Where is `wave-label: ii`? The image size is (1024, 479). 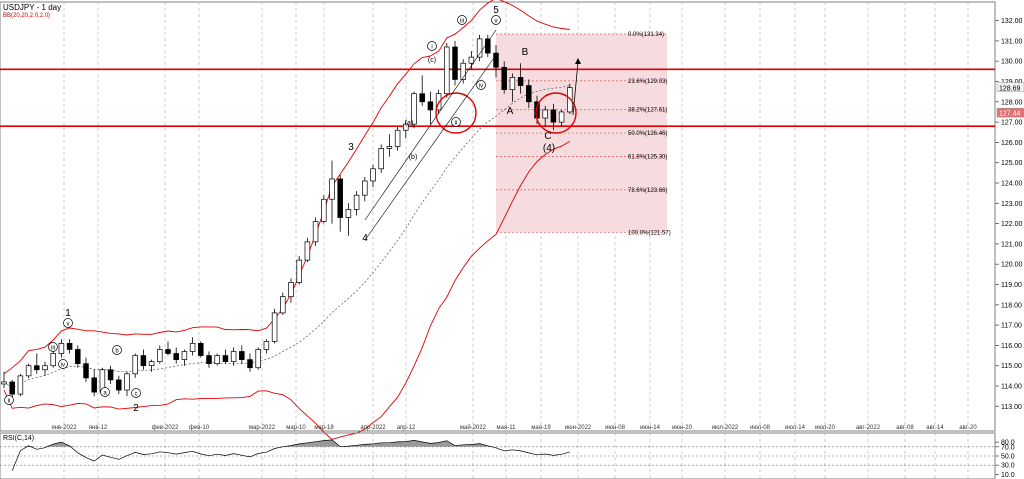 wave-label: ii is located at coordinates (456, 124).